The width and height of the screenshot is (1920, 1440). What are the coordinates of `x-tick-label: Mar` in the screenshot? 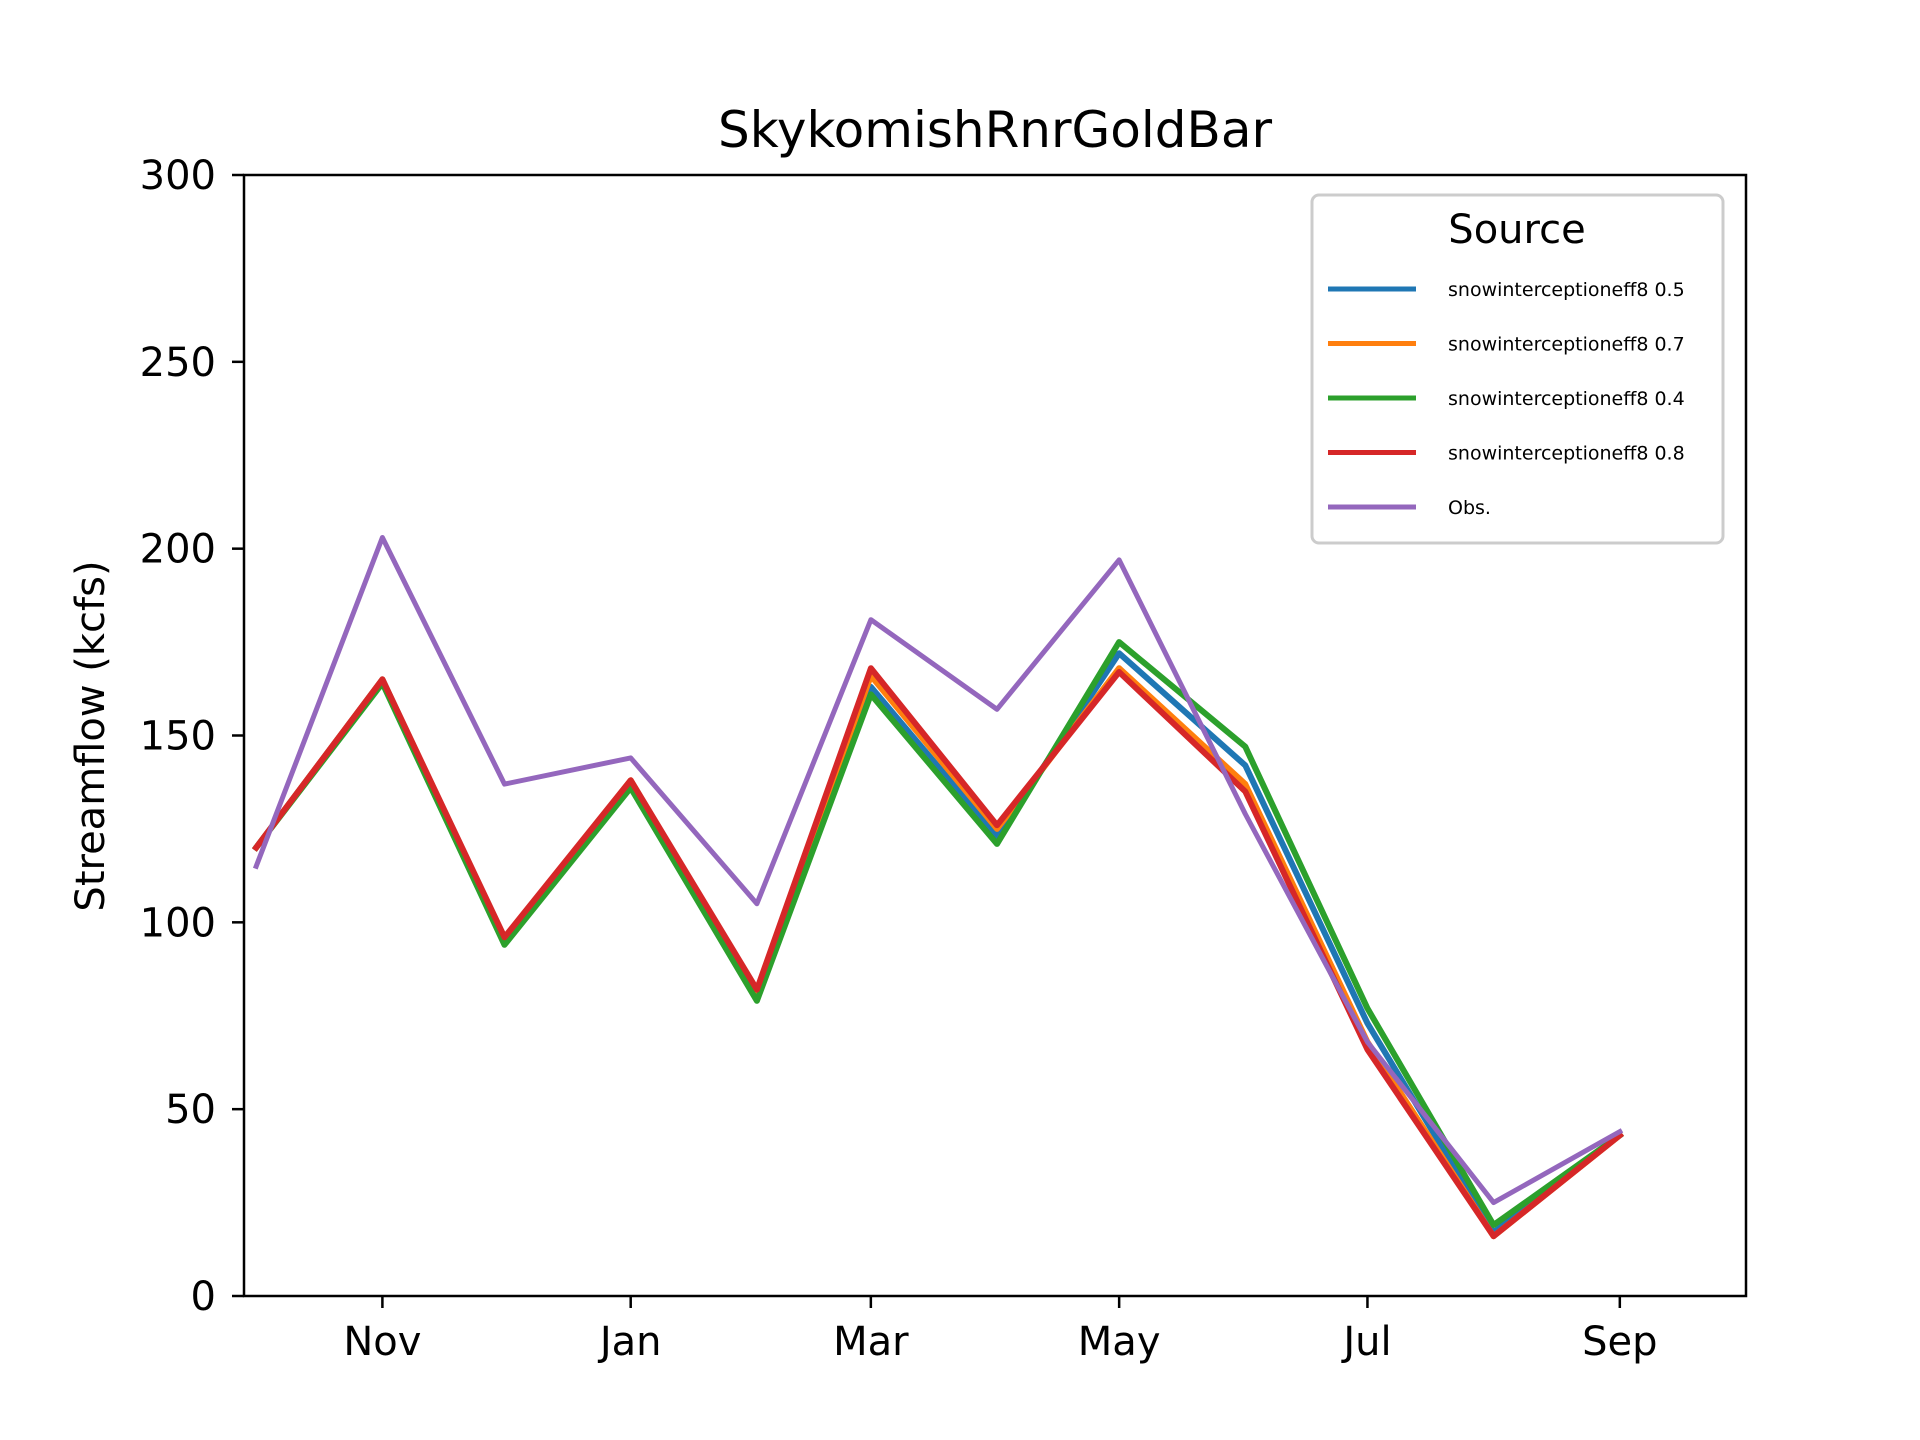 It's located at (871, 1342).